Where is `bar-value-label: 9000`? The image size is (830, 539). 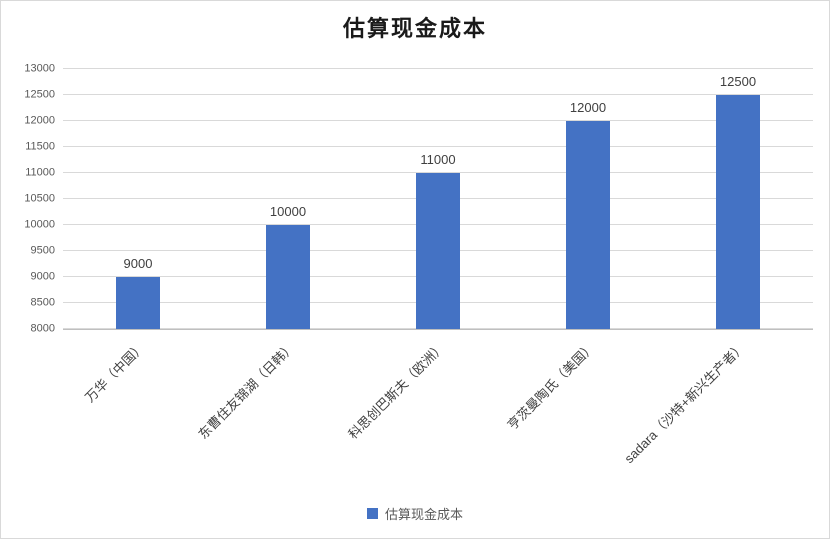
bar-value-label: 9000 is located at coordinates (138, 263).